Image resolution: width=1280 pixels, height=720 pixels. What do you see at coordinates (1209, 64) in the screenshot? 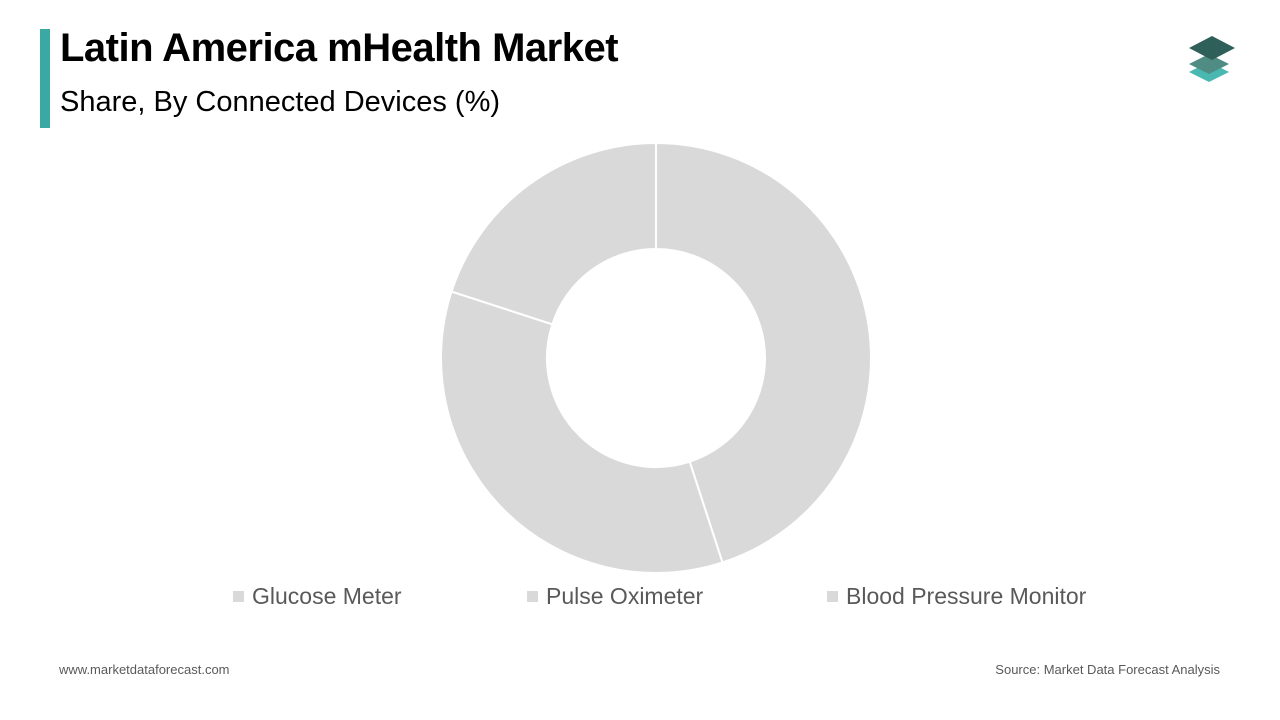
I see `logo-layer-middle` at bounding box center [1209, 64].